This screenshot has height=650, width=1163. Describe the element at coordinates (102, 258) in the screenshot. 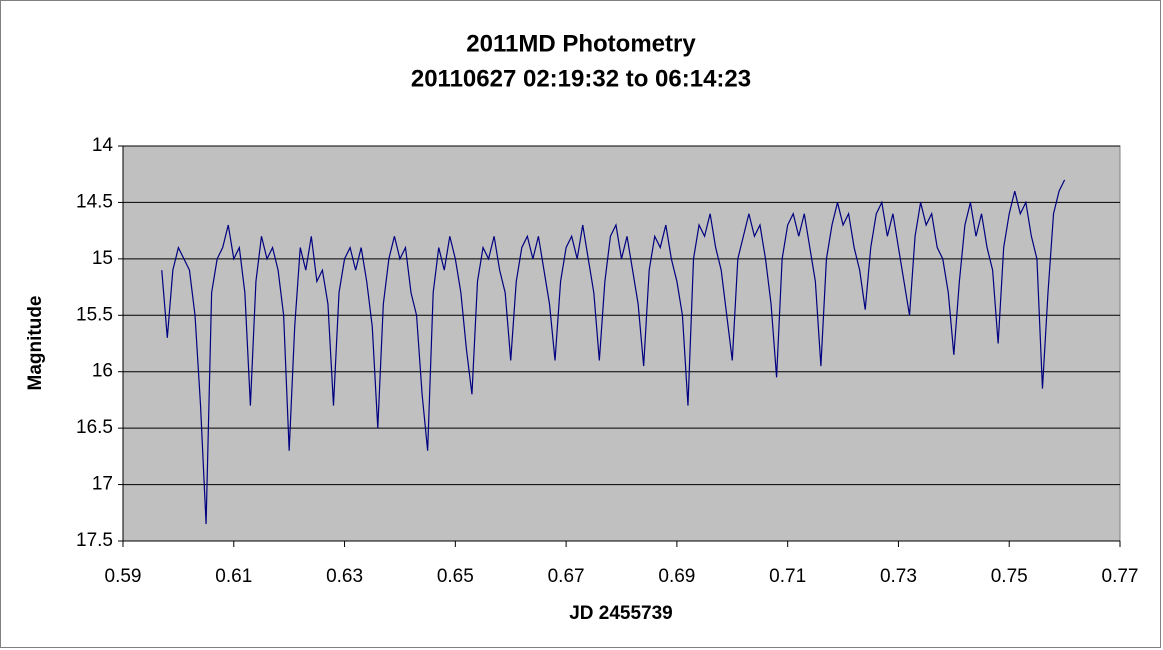

I see `y-tick-label: 15` at that location.